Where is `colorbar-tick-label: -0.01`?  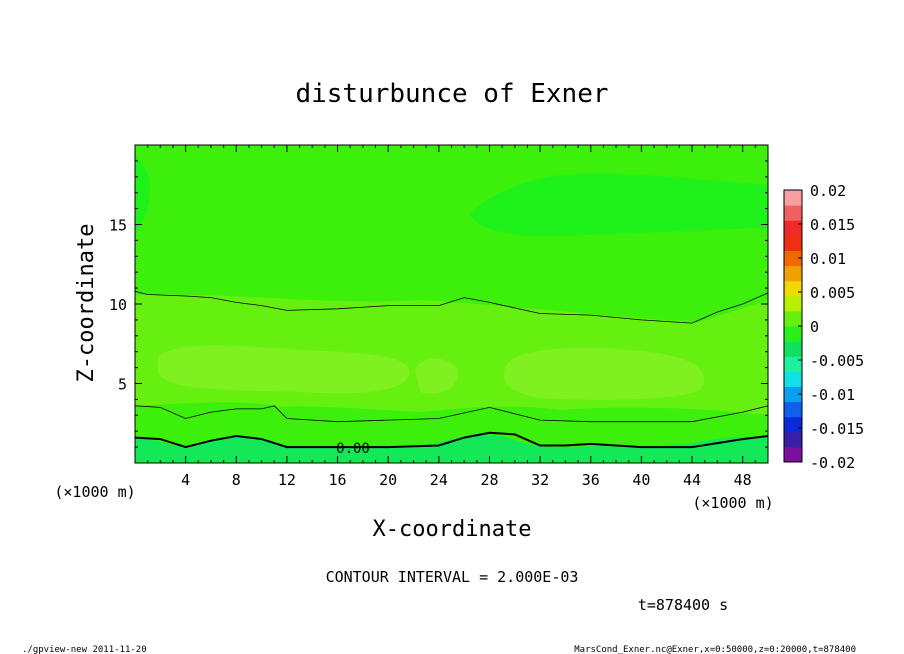
colorbar-tick-label: -0.01 is located at coordinates (832, 395).